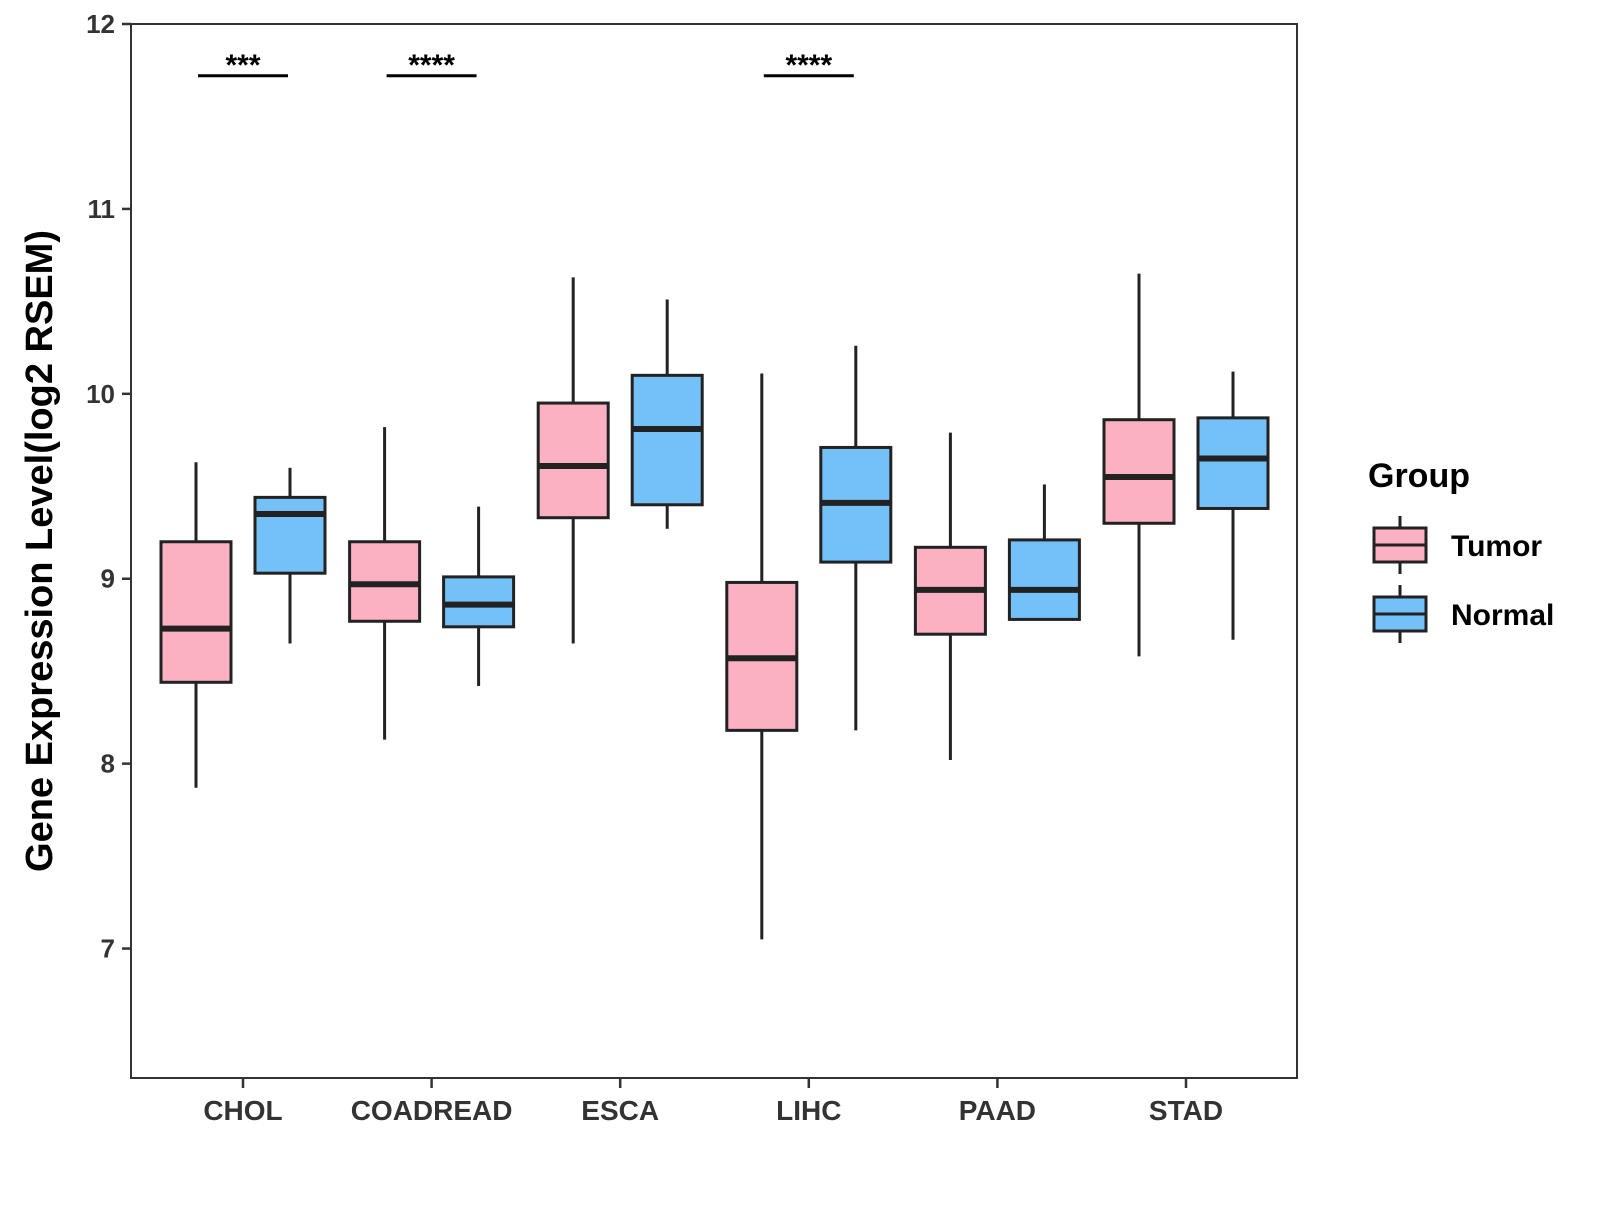  What do you see at coordinates (808, 1110) in the screenshot?
I see `x-tick-label: LIHC` at bounding box center [808, 1110].